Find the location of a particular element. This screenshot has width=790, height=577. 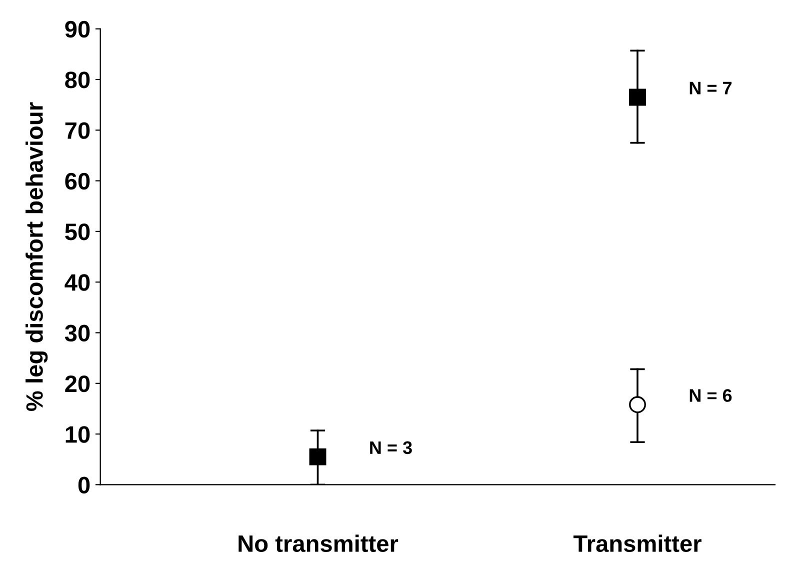

y-tick-label: 20 is located at coordinates (77, 383).